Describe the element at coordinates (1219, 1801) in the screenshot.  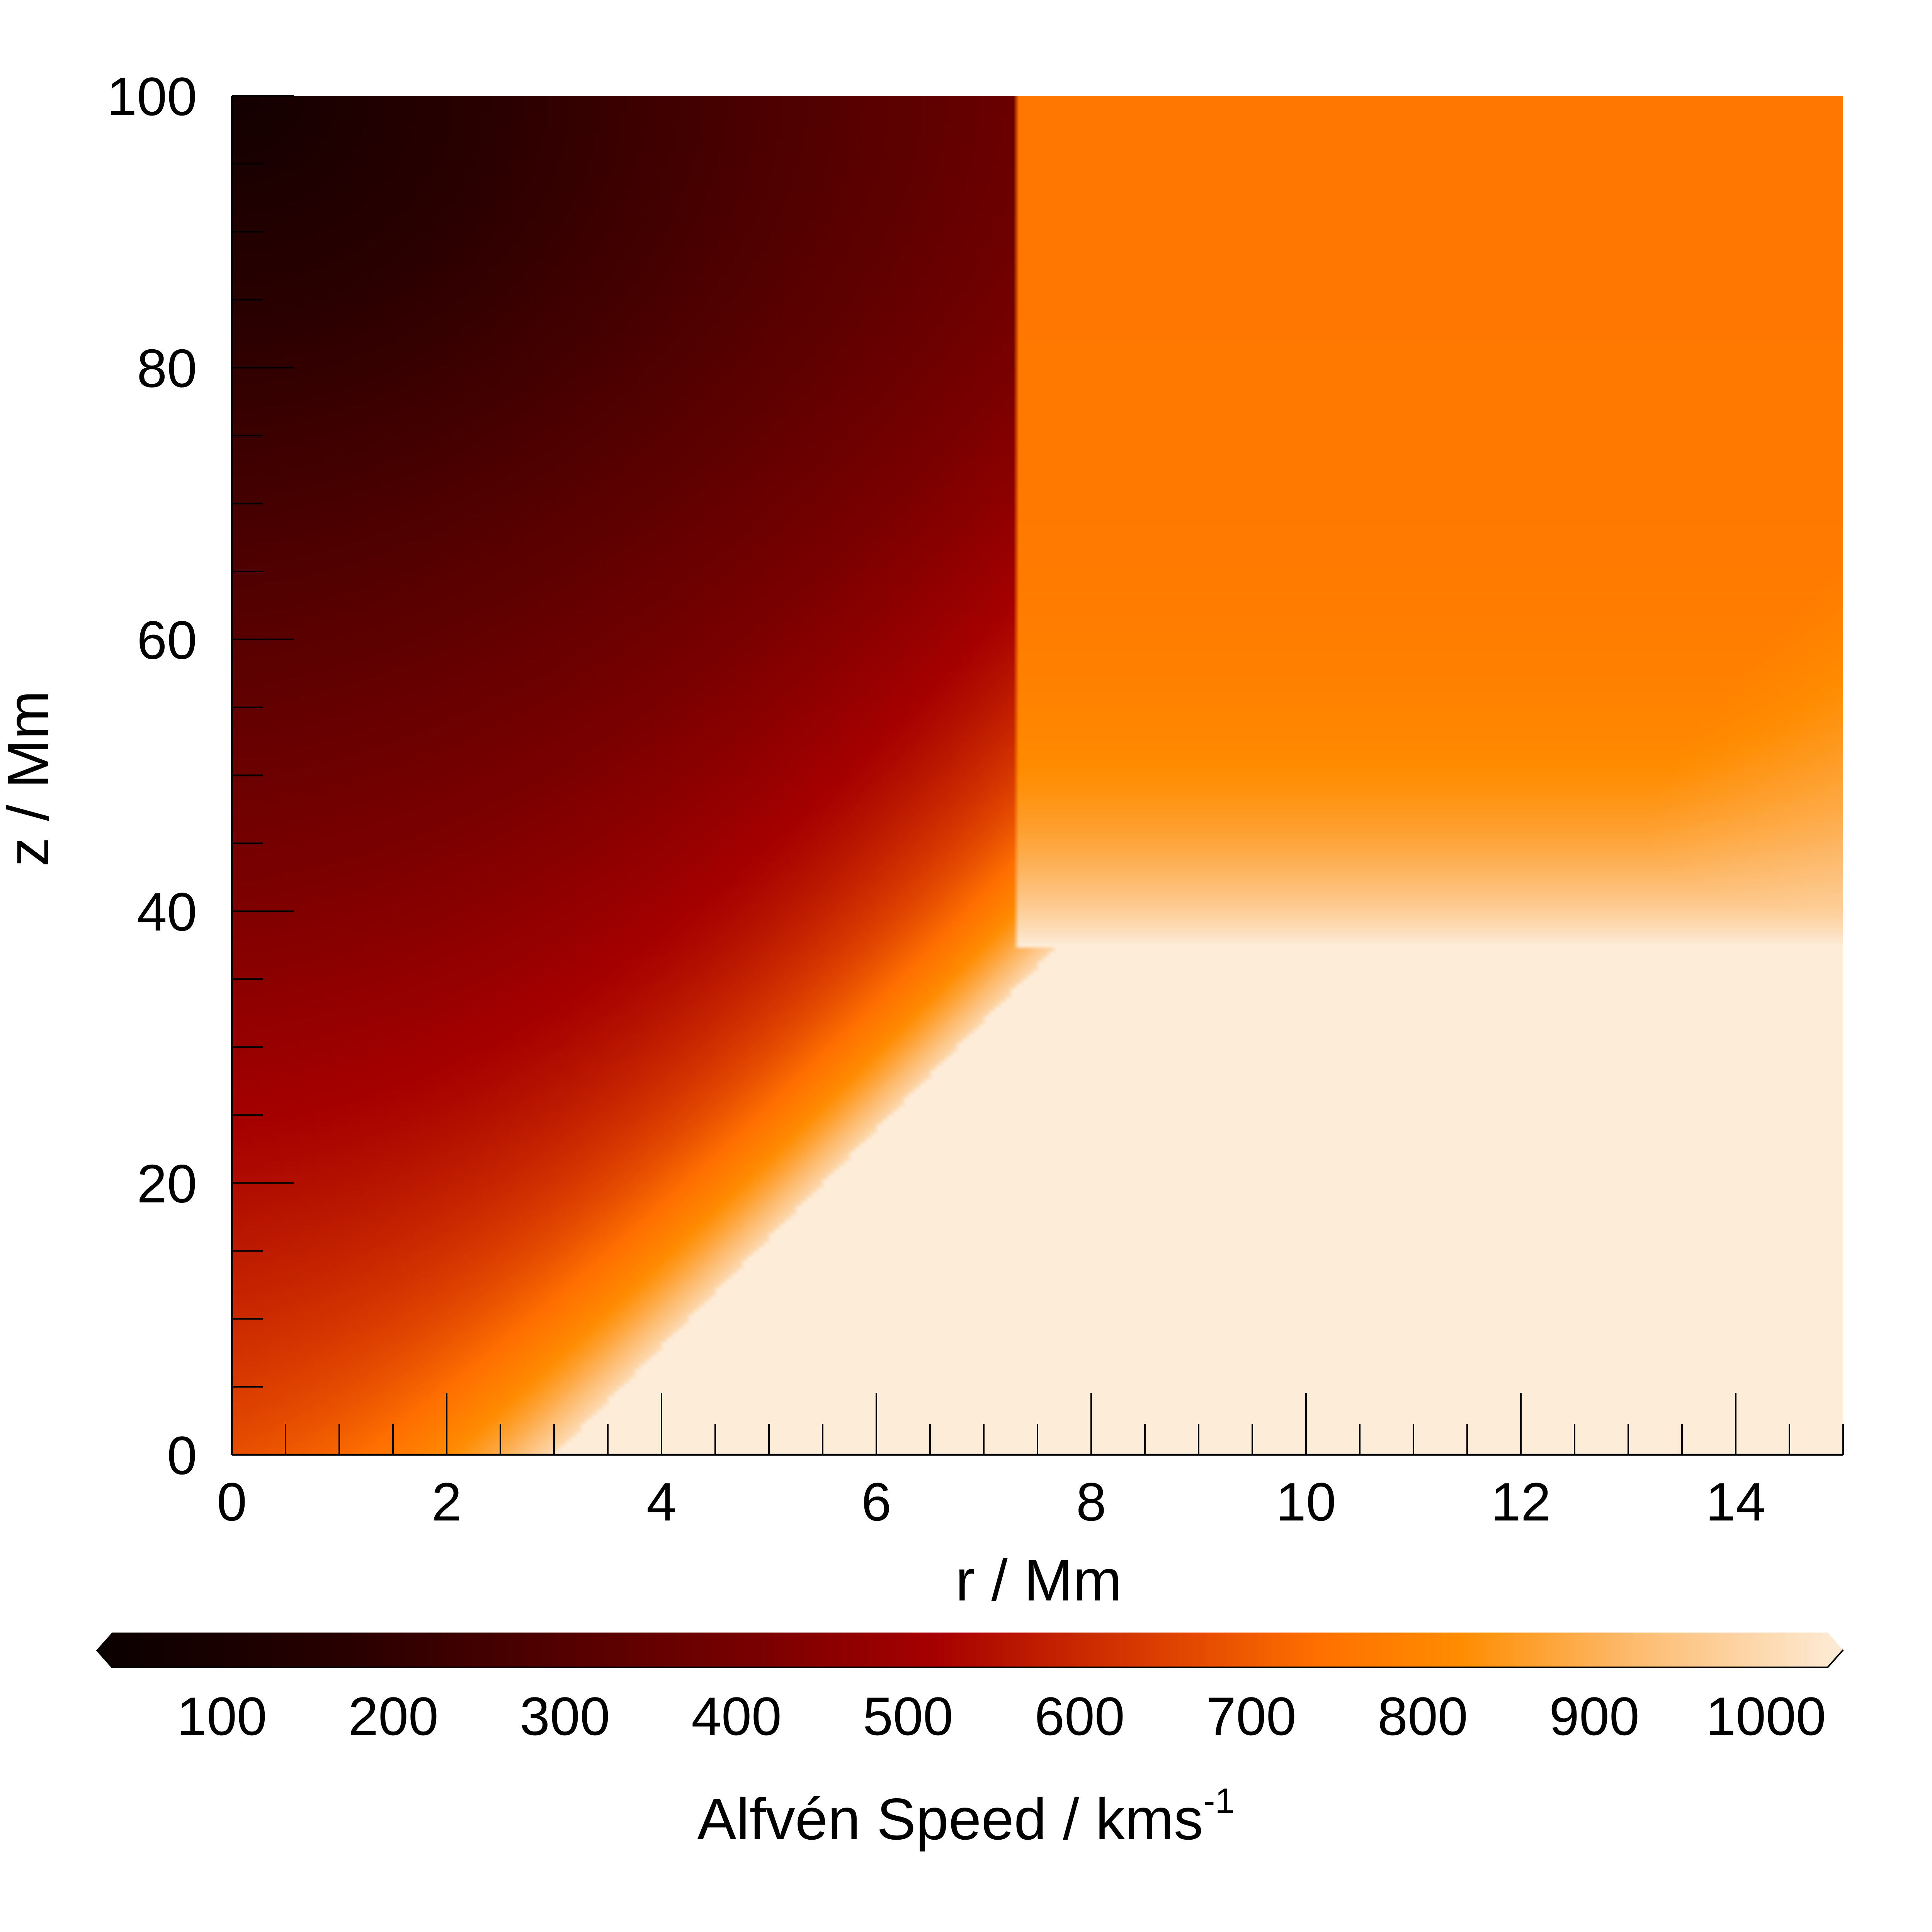
I see `colorbar-label-superscript: -1` at that location.